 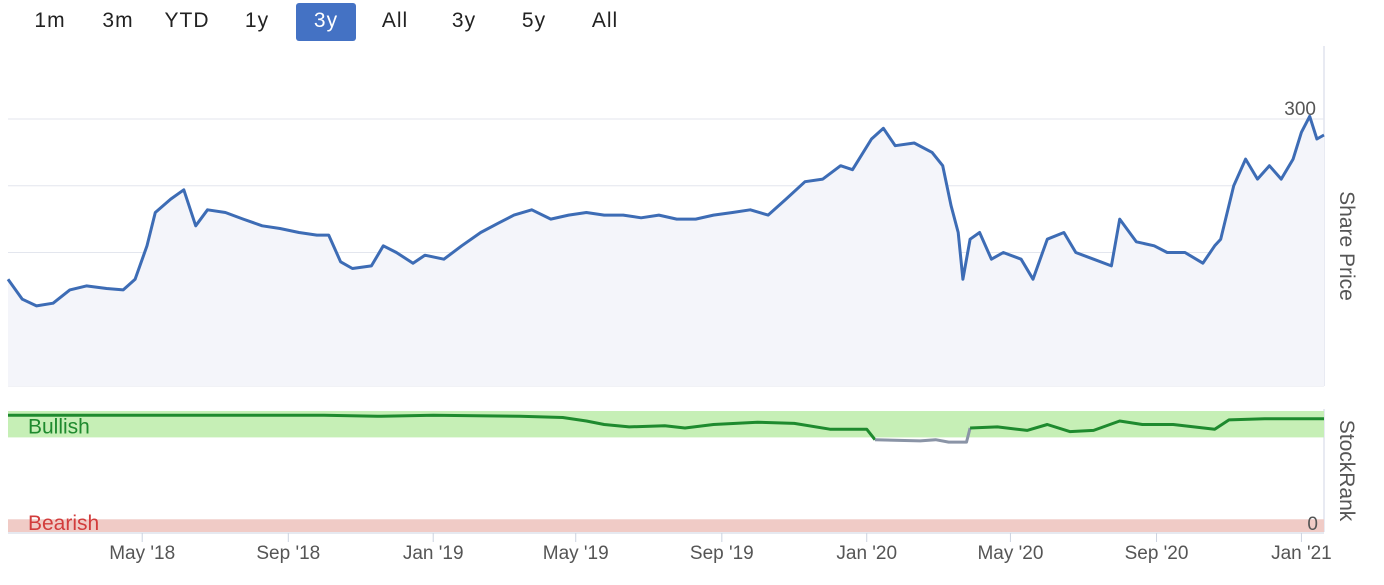 What do you see at coordinates (326, 22) in the screenshot?
I see `range-button-3y-active: 3y` at bounding box center [326, 22].